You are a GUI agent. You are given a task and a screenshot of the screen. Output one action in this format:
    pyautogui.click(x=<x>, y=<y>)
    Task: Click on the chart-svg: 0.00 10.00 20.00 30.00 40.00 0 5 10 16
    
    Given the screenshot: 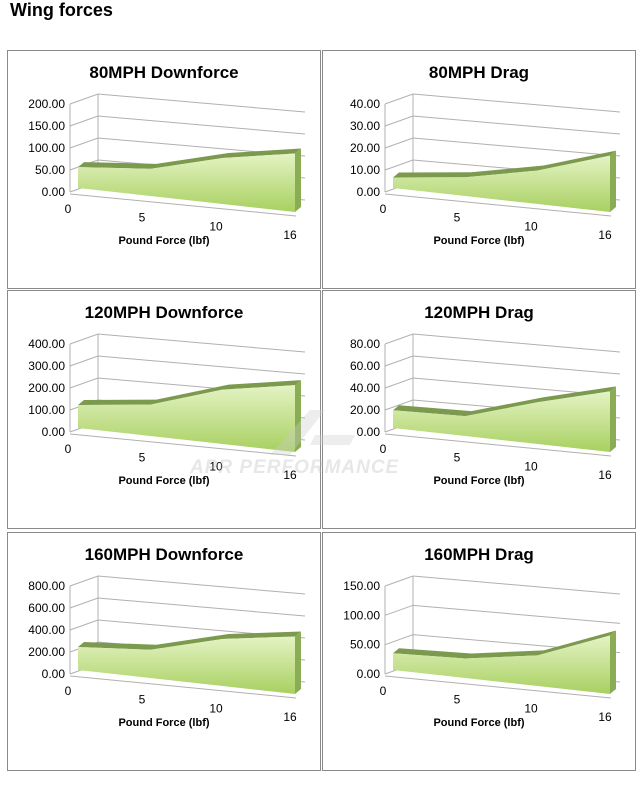 What is the action you would take?
    pyautogui.click(x=485, y=167)
    